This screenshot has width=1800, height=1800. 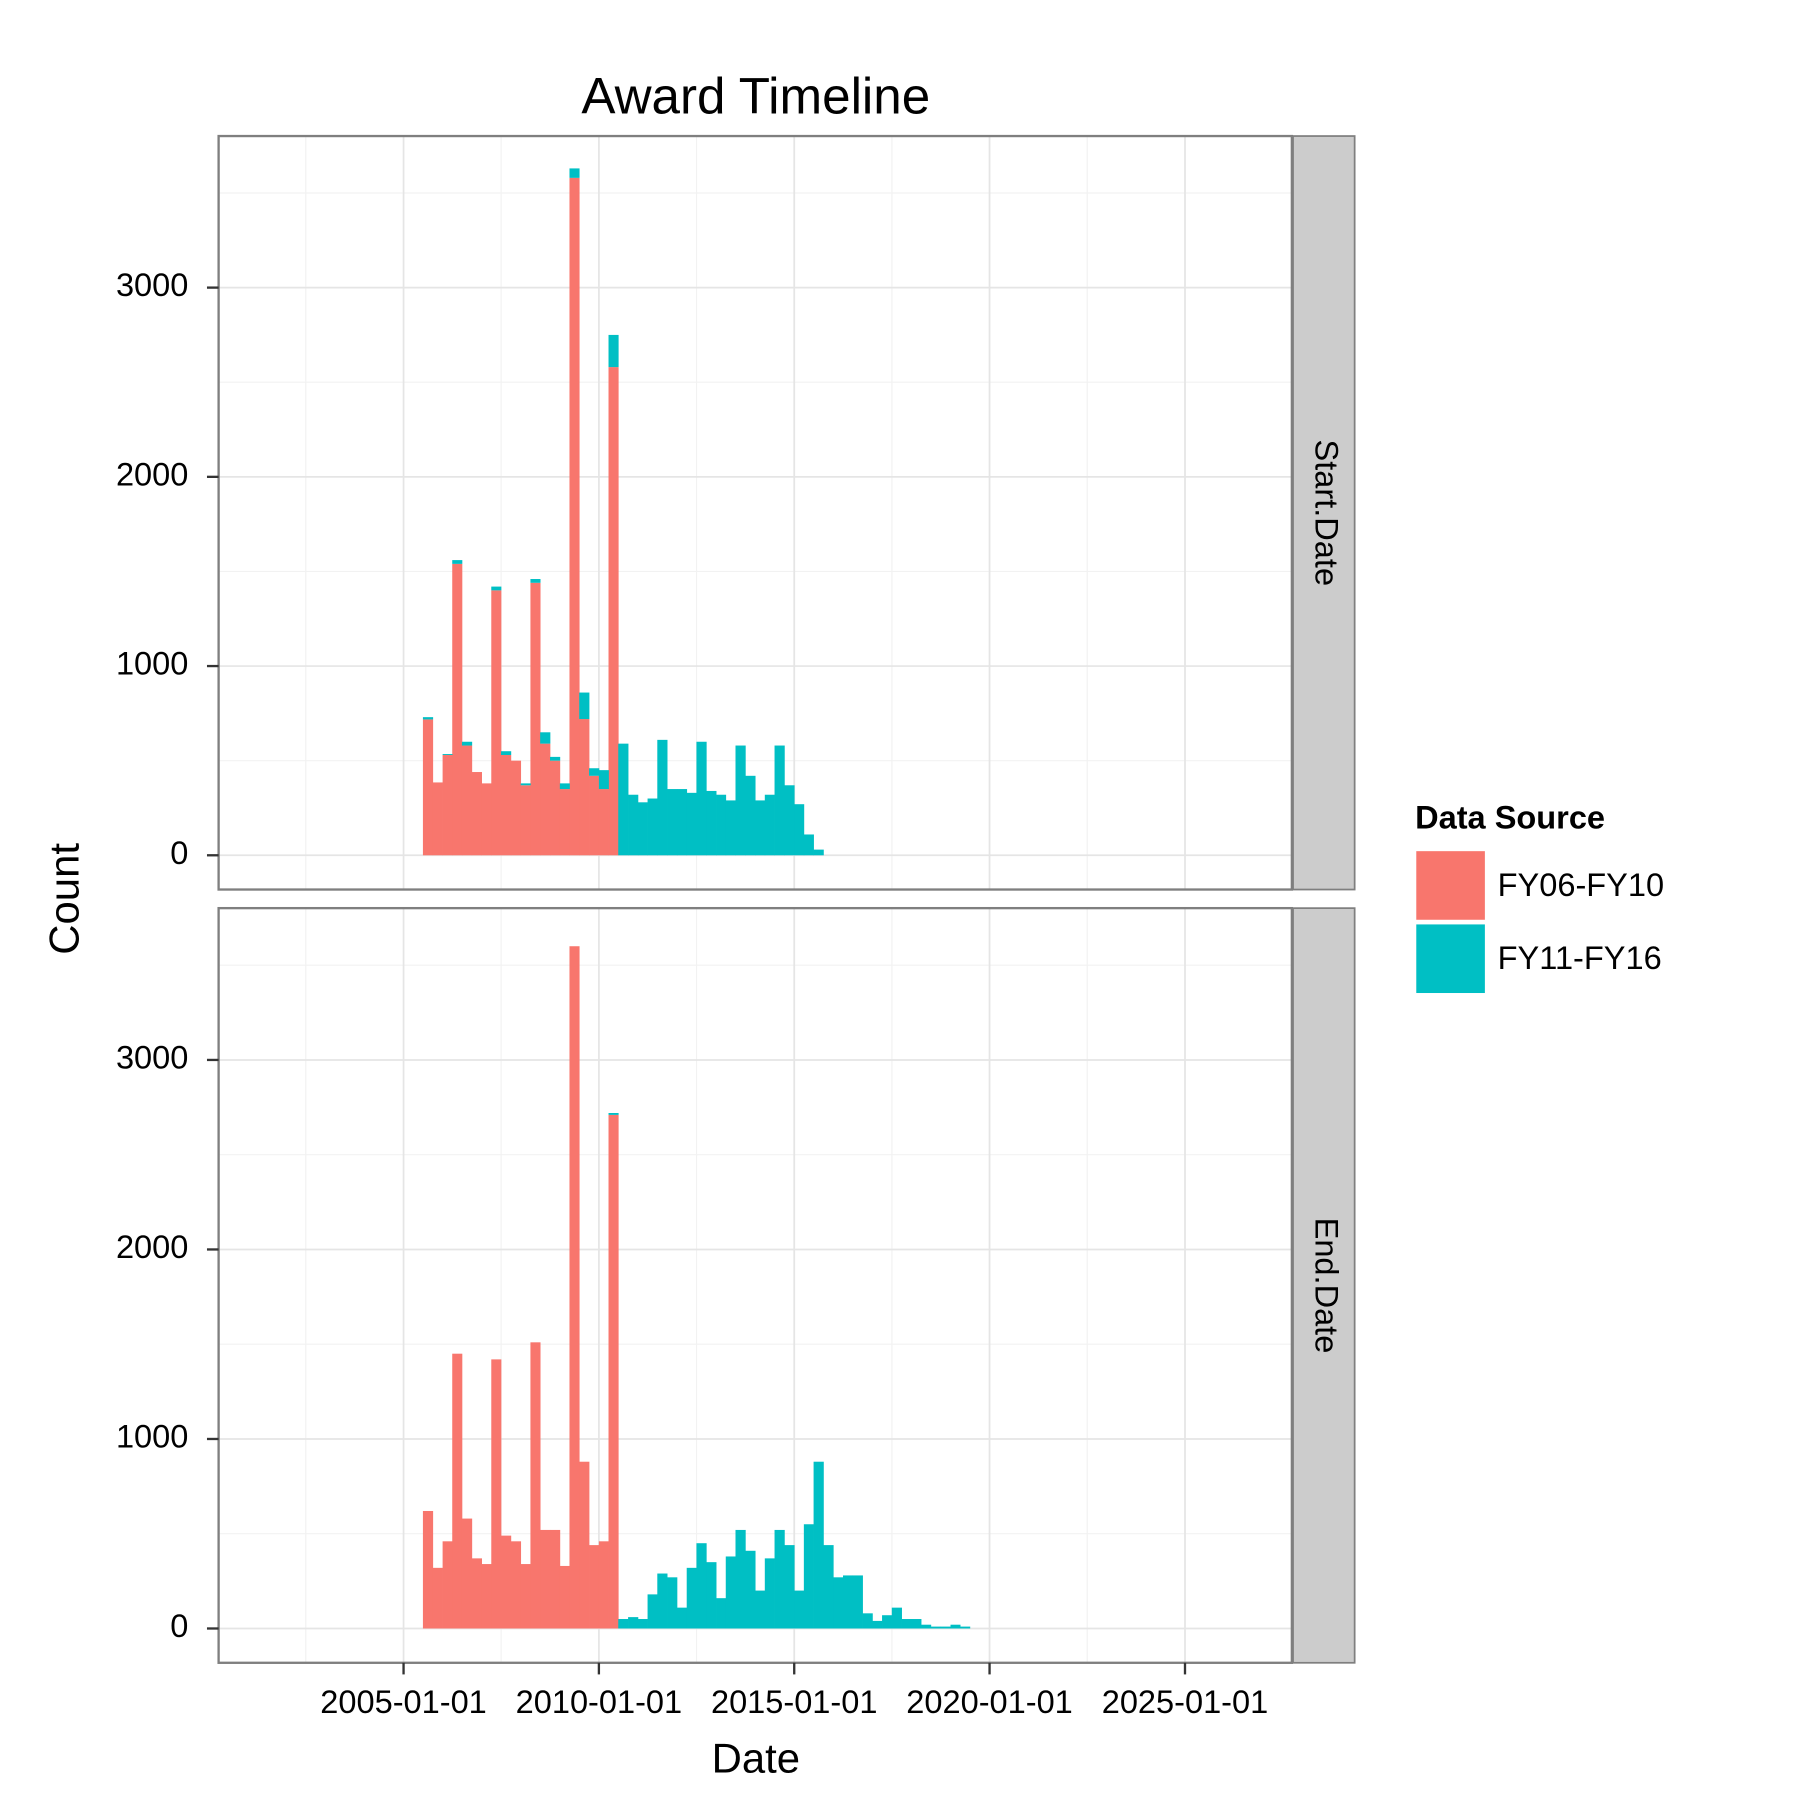 What do you see at coordinates (989, 1702) in the screenshot?
I see `x-tick-label: 2020-01-01` at bounding box center [989, 1702].